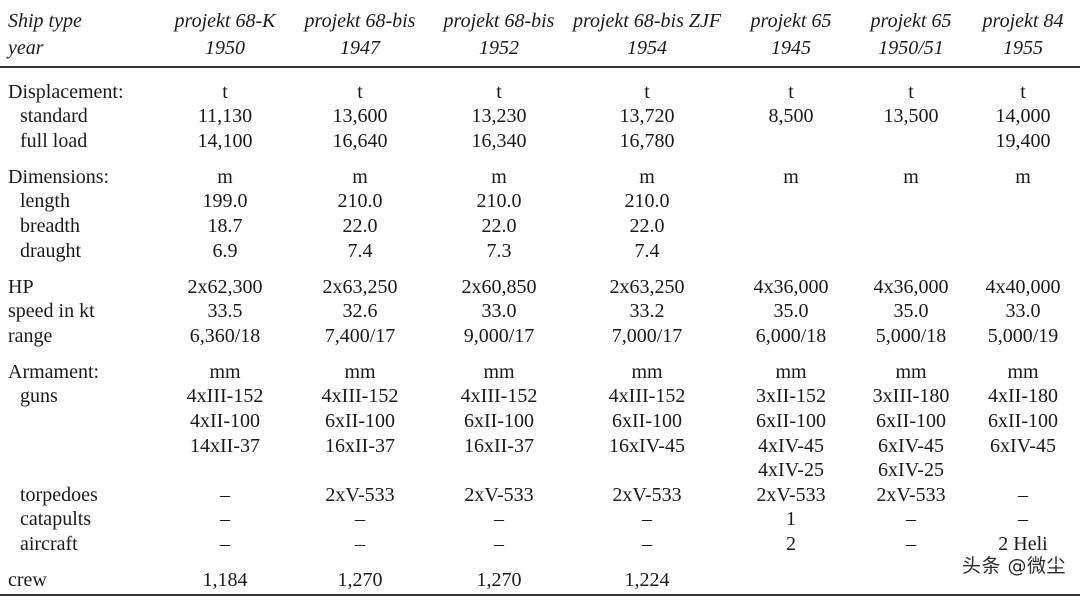 The height and width of the screenshot is (604, 1080). What do you see at coordinates (540, 171) in the screenshot?
I see `table-row: Dimensions: m m m m m m m` at bounding box center [540, 171].